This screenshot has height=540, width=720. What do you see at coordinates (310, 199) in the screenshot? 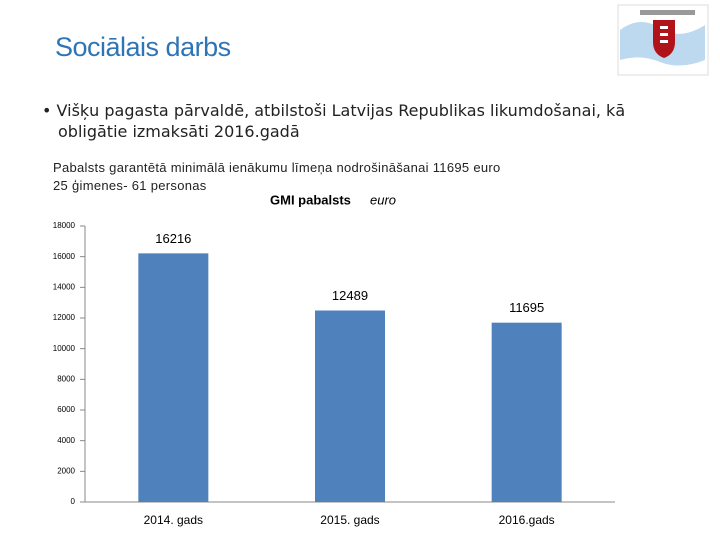
I see `chart-title: GMI pabalsts` at bounding box center [310, 199].